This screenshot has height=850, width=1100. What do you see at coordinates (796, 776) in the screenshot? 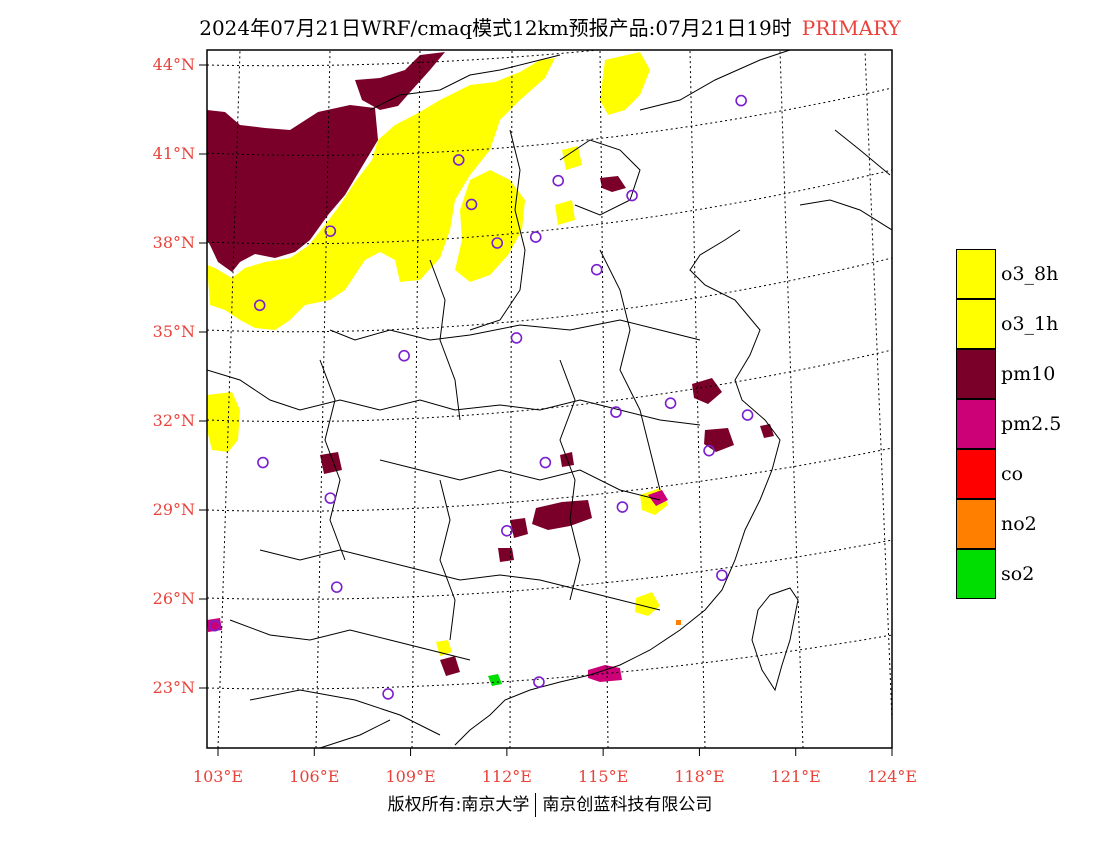
I see `lon-label: 121°E` at bounding box center [796, 776].